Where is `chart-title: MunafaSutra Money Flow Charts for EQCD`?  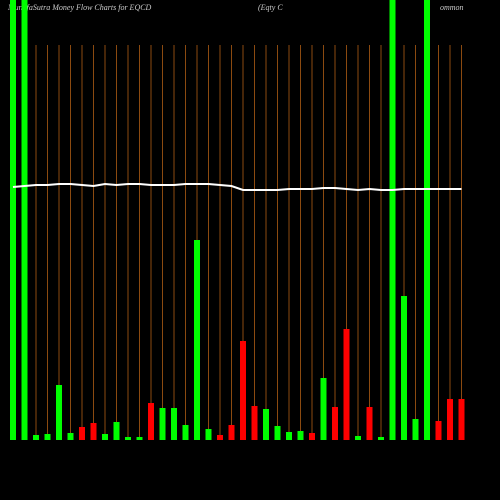
chart-title: MunafaSutra Money Flow Charts for EQCD is located at coordinates (79, 7).